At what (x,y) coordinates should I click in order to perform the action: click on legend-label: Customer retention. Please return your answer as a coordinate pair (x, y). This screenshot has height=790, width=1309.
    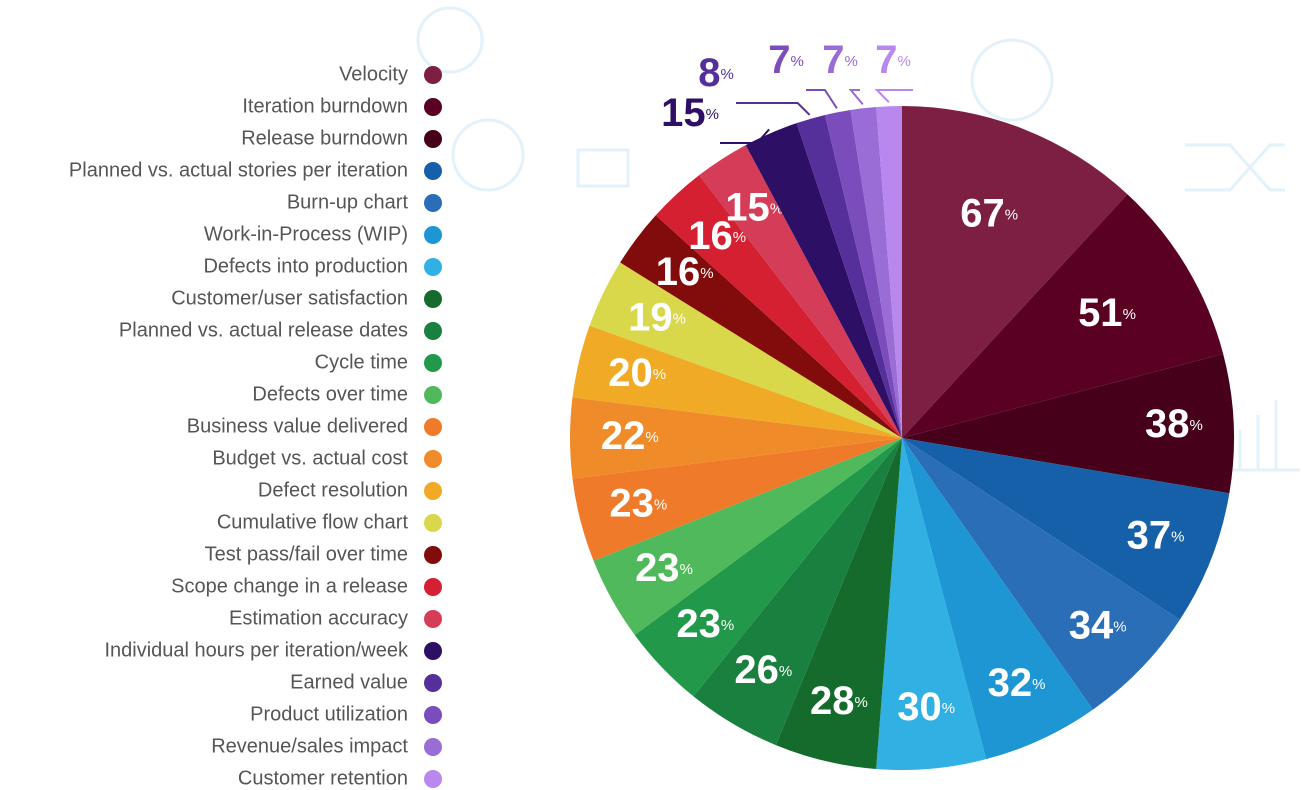
    Looking at the image, I should click on (323, 778).